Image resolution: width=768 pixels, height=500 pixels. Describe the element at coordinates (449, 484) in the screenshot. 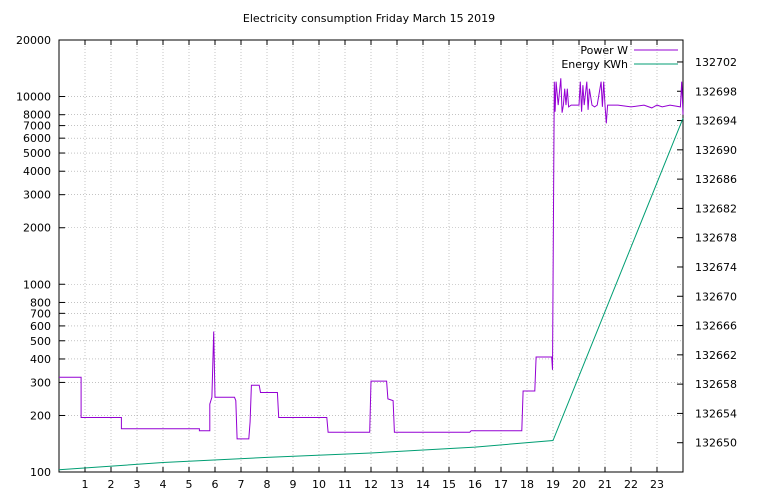

I see `x-tick-label: 15` at that location.